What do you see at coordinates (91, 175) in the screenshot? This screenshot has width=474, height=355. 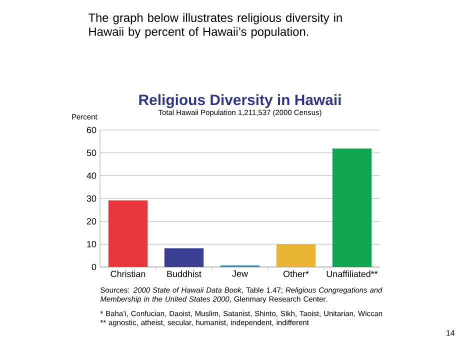 I see `y-tick-label: 40` at bounding box center [91, 175].